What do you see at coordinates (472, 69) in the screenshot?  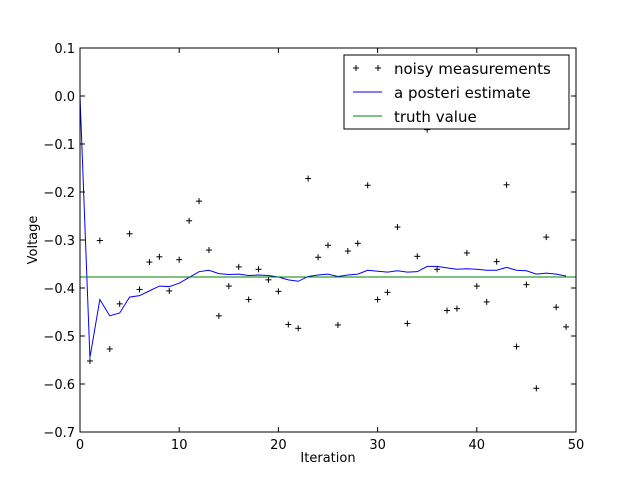 I see `legend-label-noisy-measurements: noisy measurements` at bounding box center [472, 69].